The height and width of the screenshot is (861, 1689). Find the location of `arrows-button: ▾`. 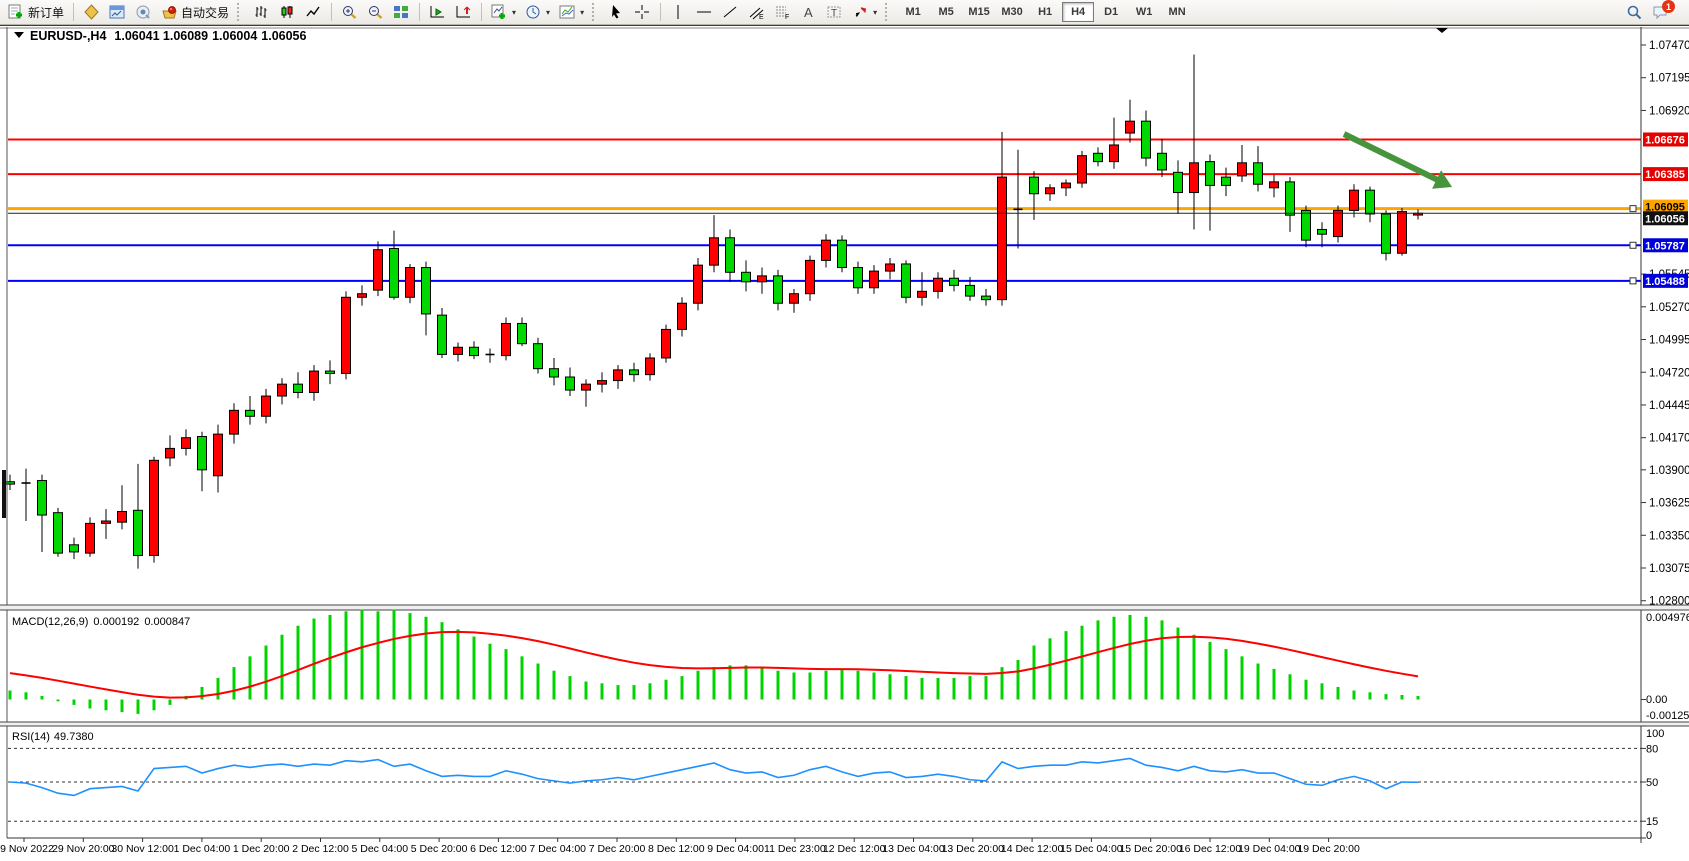

arrows-button: ▾ is located at coordinates (864, 12).